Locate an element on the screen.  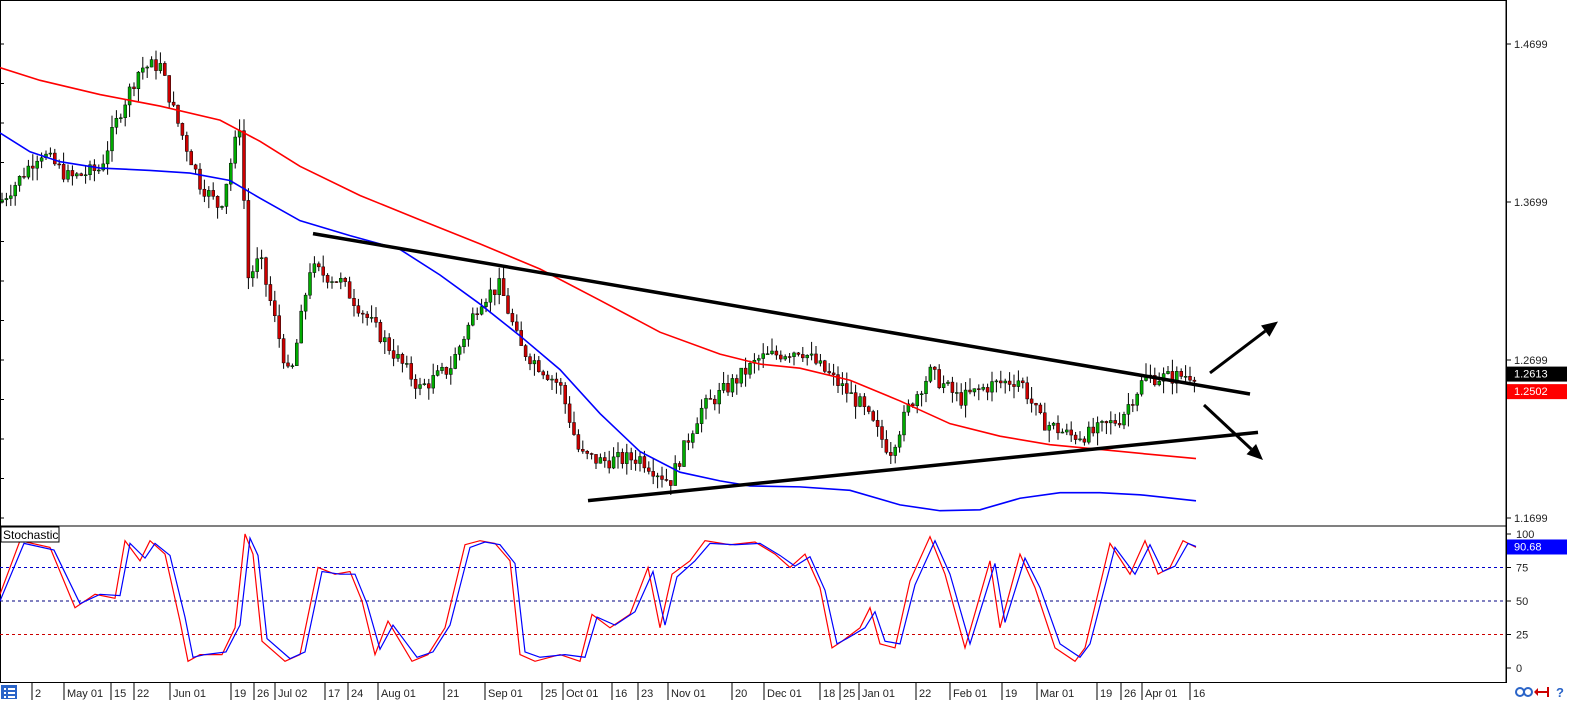
x-tick-label: Dec 01 is located at coordinates (784, 694).